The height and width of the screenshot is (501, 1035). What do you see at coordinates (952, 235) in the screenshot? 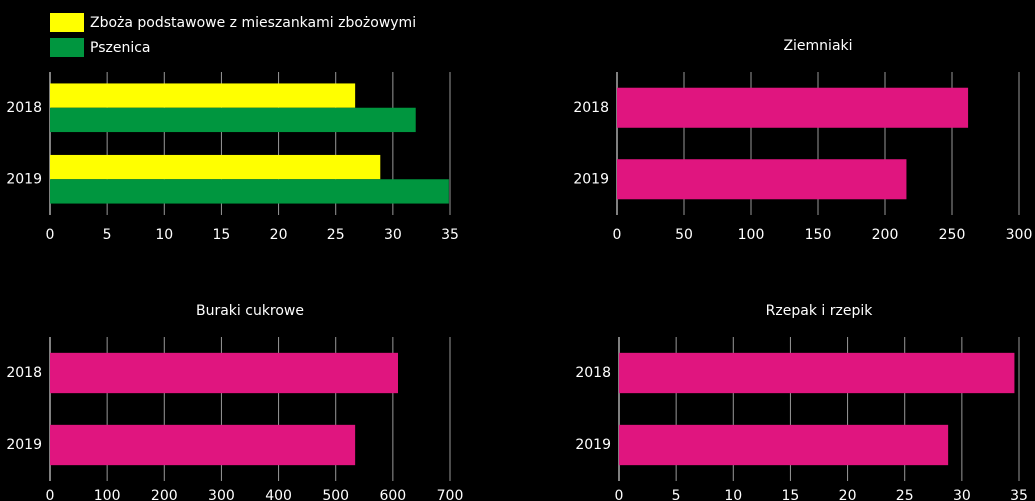
I see `x-tick-label: 250` at bounding box center [952, 235].